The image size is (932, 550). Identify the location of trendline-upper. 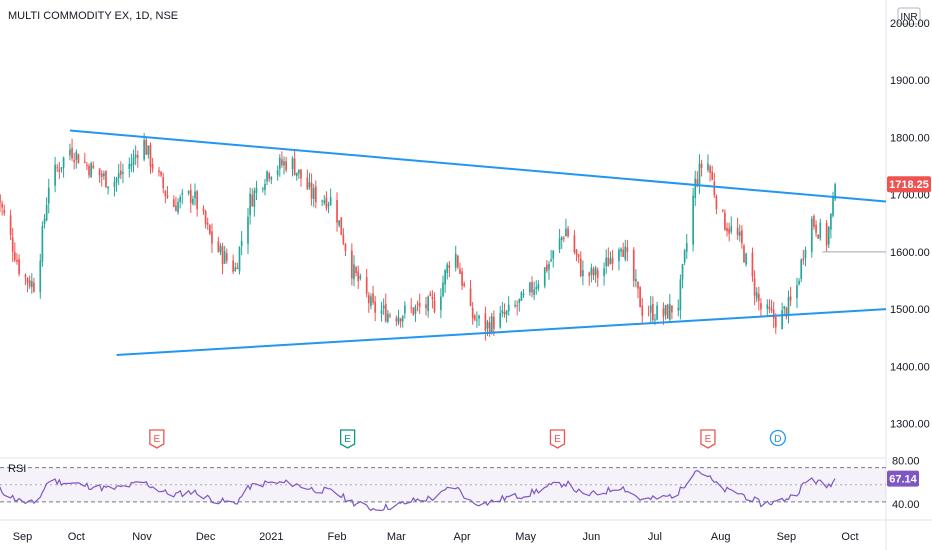
(478, 166).